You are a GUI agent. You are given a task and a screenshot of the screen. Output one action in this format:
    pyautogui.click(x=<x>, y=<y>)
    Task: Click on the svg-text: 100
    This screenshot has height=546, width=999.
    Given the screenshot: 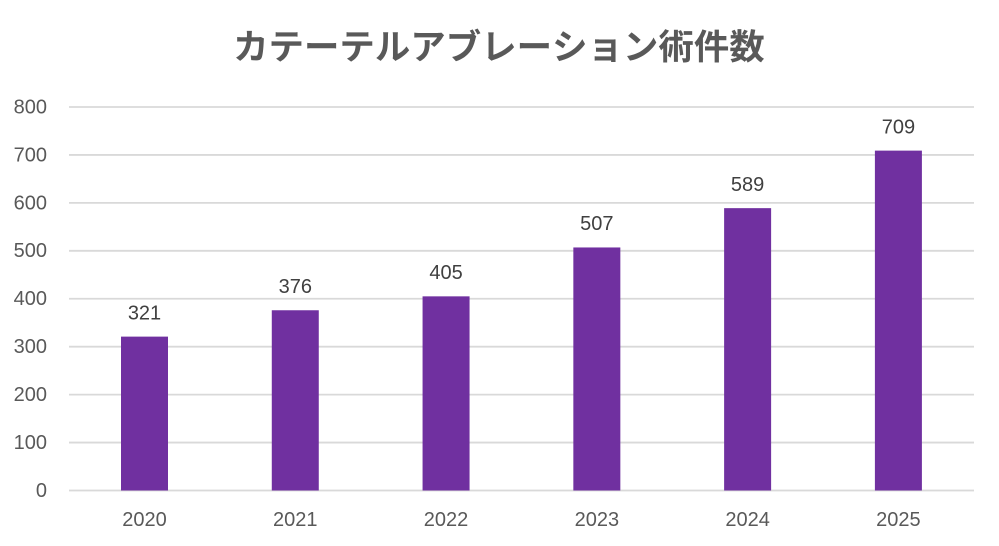 What is the action you would take?
    pyautogui.click(x=30, y=443)
    